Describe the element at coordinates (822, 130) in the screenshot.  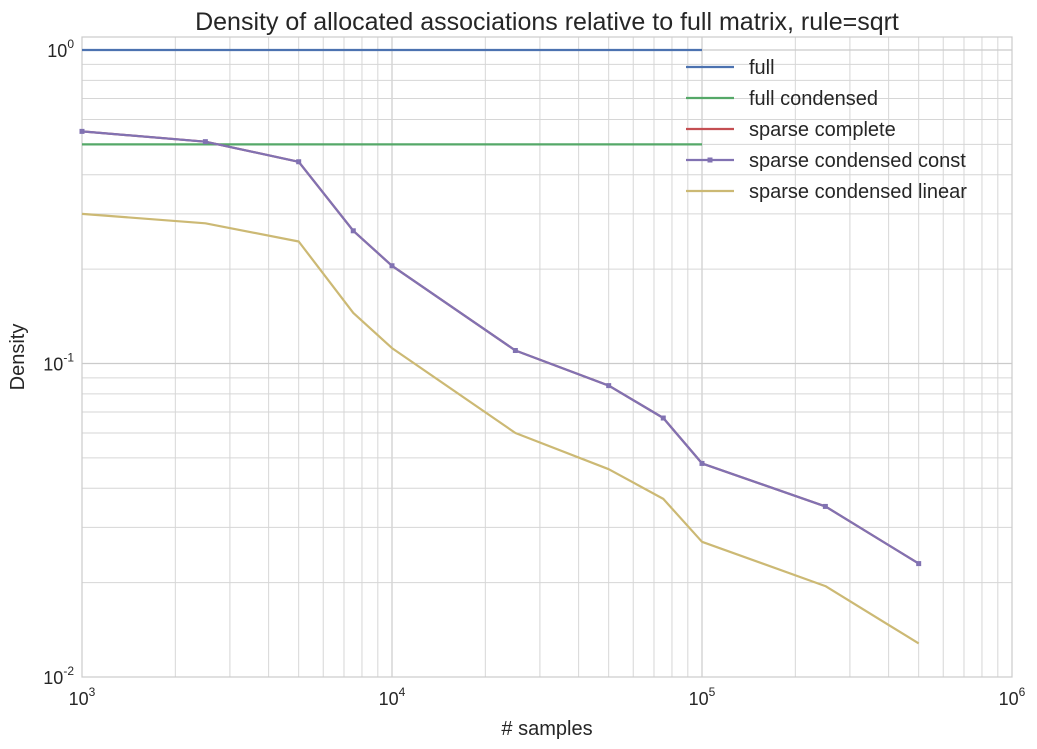
I see `legend-label-sparse-complete: sparse complete` at that location.